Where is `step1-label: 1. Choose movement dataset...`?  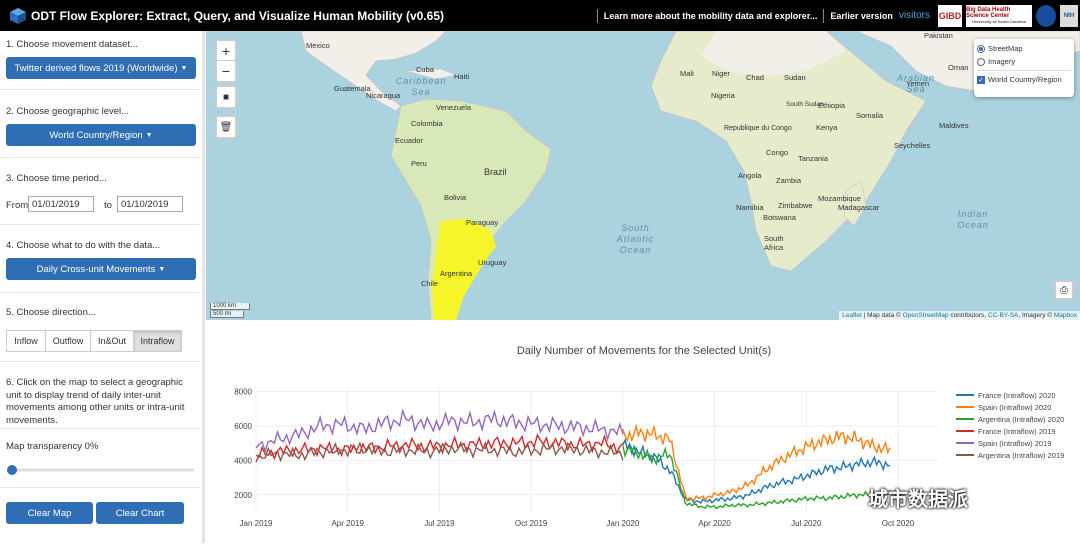 step1-label: 1. Choose movement dataset... is located at coordinates (72, 44).